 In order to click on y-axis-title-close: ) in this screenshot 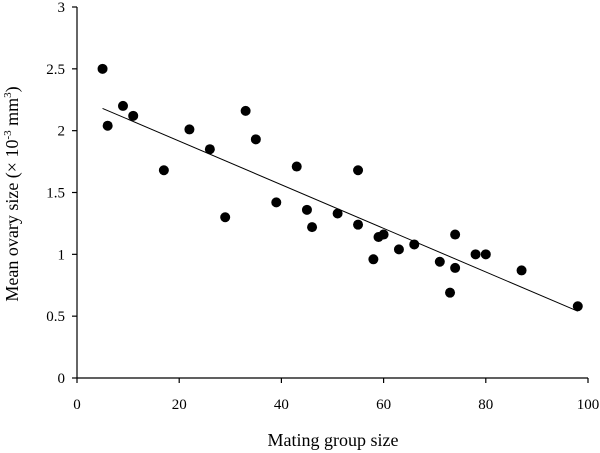, I will do `click(12, 89)`.